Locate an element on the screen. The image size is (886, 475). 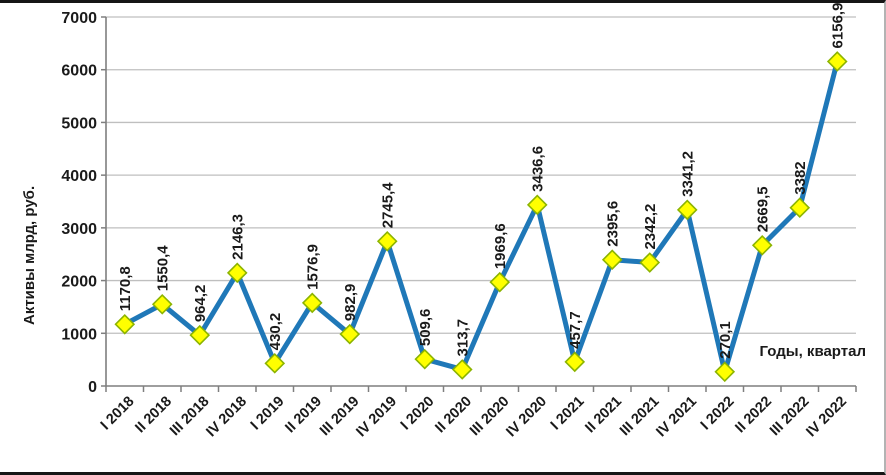
point-label: 457,7 is located at coordinates (575, 330).